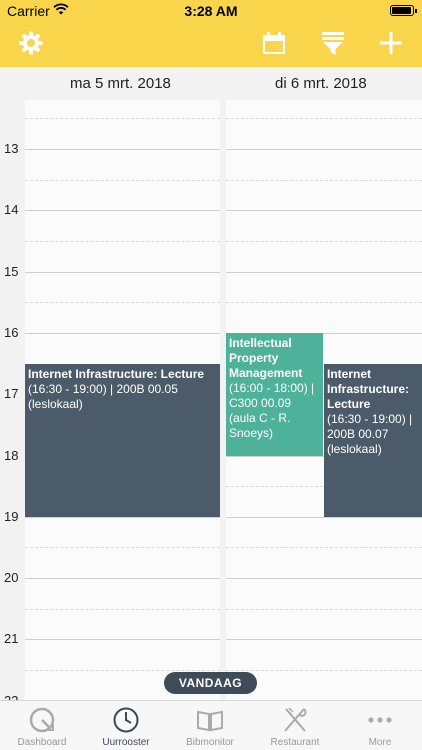 Image resolution: width=422 pixels, height=750 pixels. Describe the element at coordinates (295, 742) in the screenshot. I see `tab-label: Restaurant` at that location.